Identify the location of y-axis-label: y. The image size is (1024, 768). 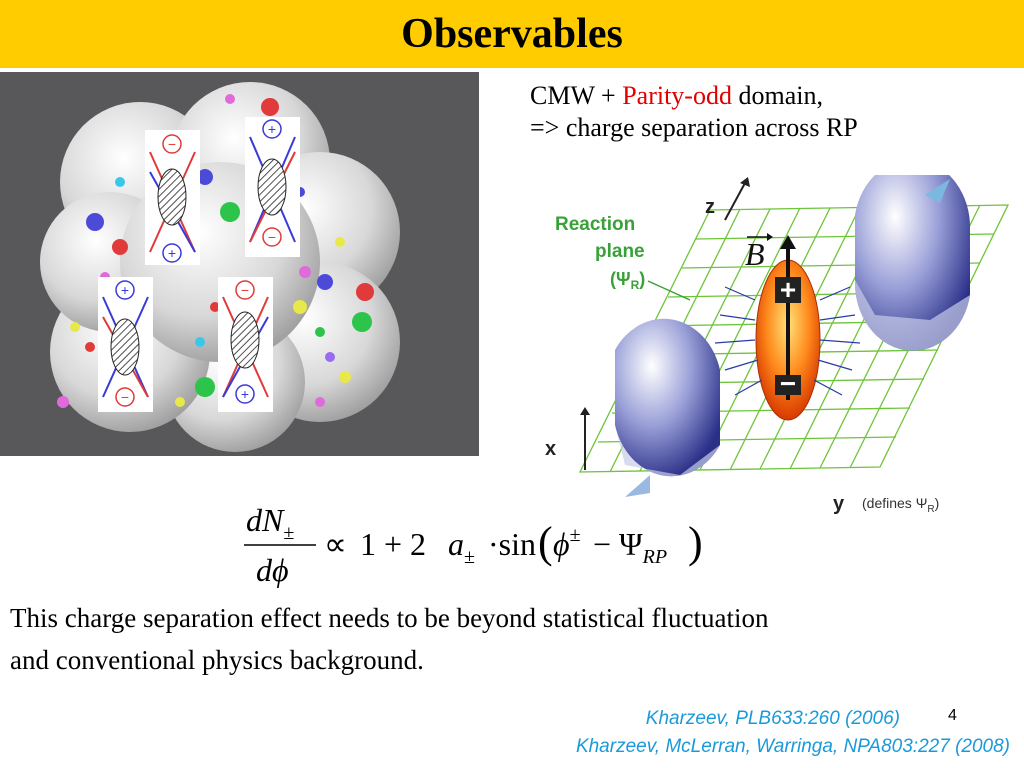
(839, 504).